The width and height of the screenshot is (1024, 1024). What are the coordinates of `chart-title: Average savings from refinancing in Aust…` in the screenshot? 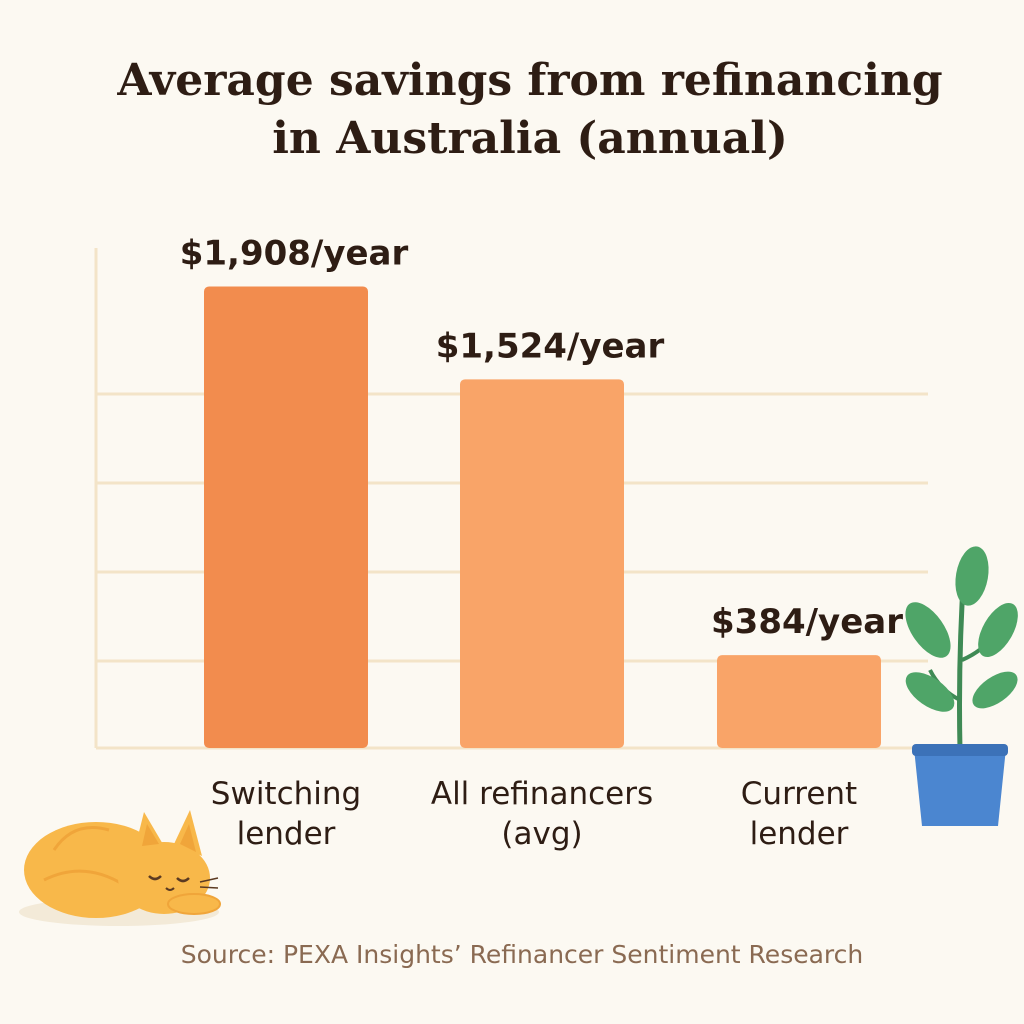 It's located at (530, 110).